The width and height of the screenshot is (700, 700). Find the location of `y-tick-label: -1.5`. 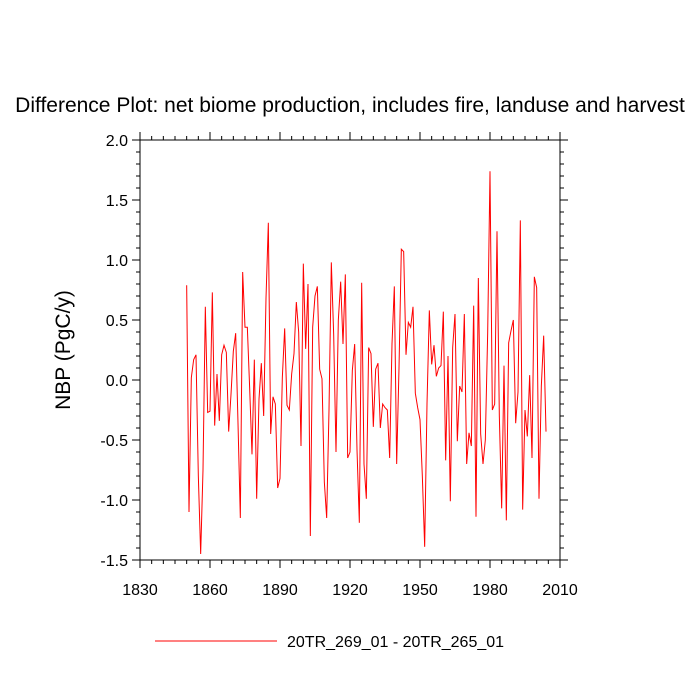

y-tick-label: -1.5 is located at coordinates (114, 561).